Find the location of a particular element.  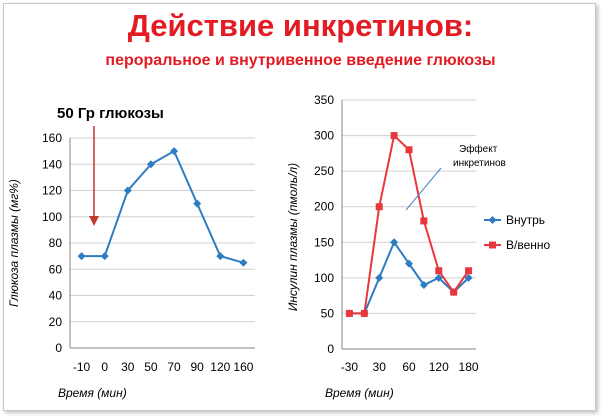

glucose-y-tick: 80 is located at coordinates (56, 243).